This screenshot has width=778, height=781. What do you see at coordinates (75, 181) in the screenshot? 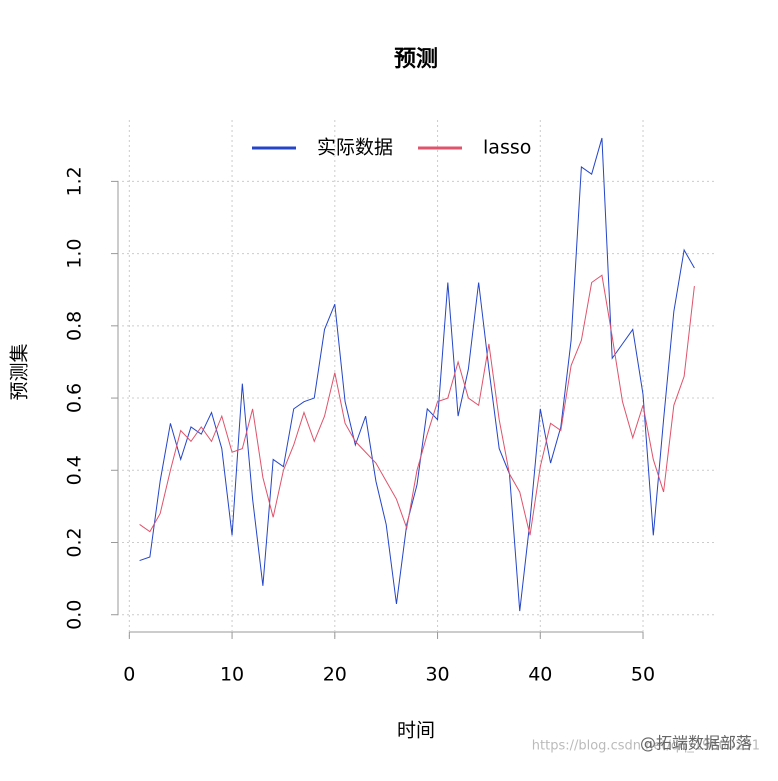
I see `y-tick-label: 1.2` at bounding box center [75, 181].